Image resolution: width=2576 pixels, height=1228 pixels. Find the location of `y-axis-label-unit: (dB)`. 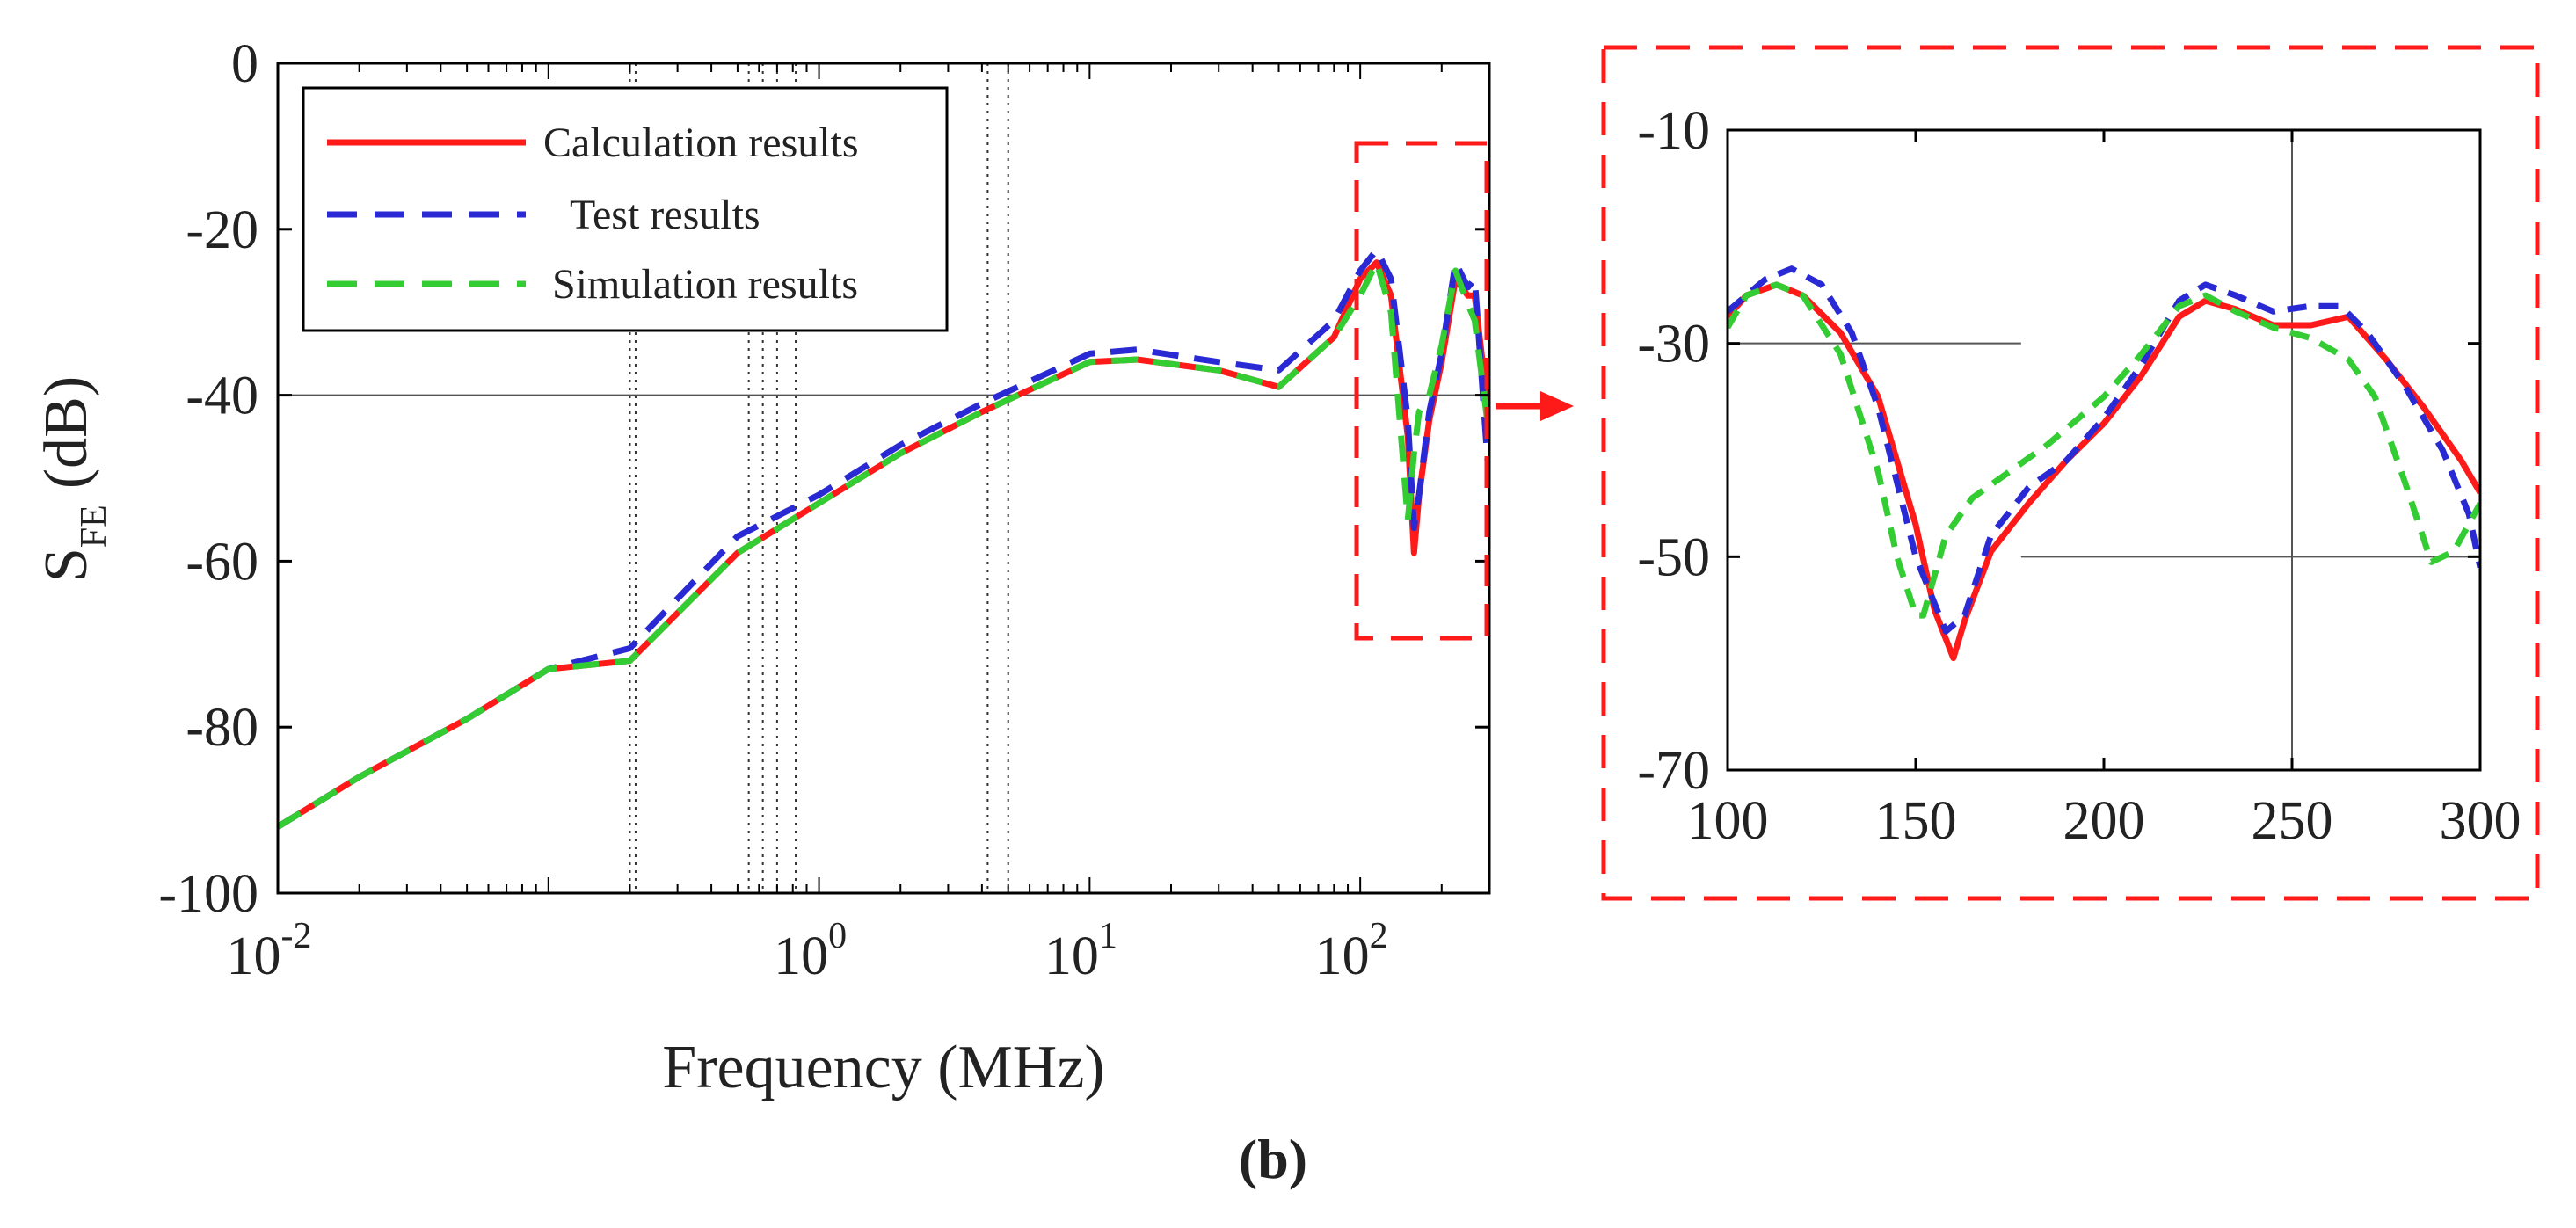

y-axis-label-unit: (dB) is located at coordinates (66, 432).